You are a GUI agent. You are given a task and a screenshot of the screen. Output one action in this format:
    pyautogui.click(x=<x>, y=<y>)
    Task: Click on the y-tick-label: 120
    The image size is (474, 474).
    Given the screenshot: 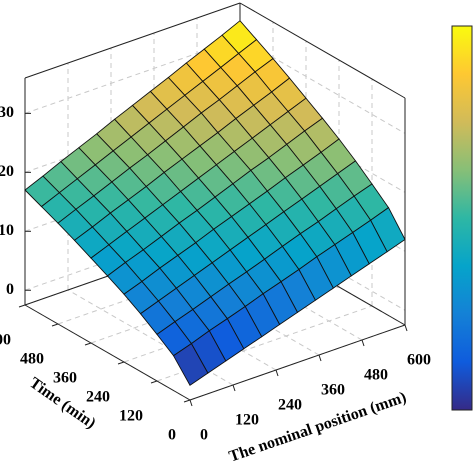 What is the action you would take?
    pyautogui.click(x=131, y=416)
    